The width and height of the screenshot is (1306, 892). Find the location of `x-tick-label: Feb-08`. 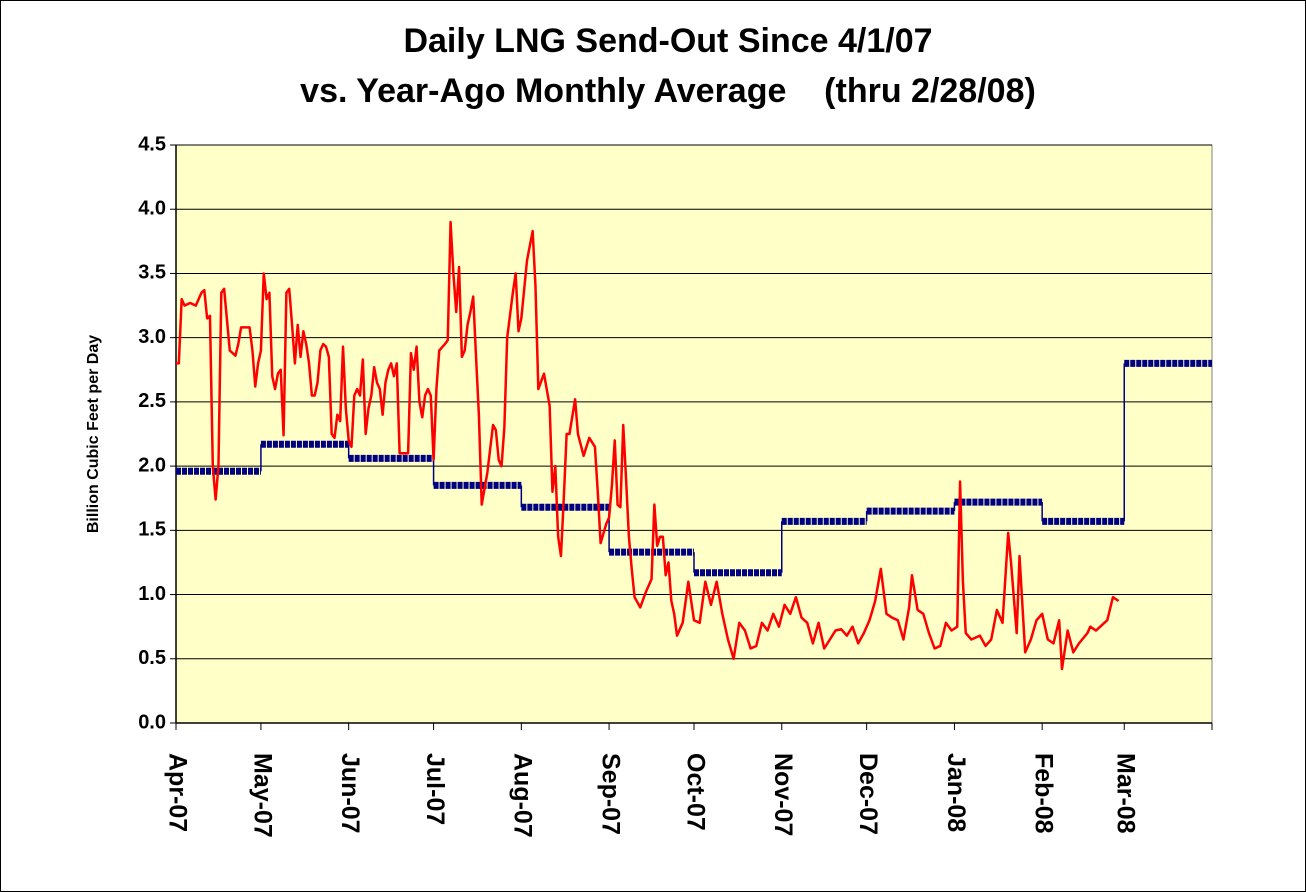

x-tick-label: Feb-08 is located at coordinates (1044, 793).